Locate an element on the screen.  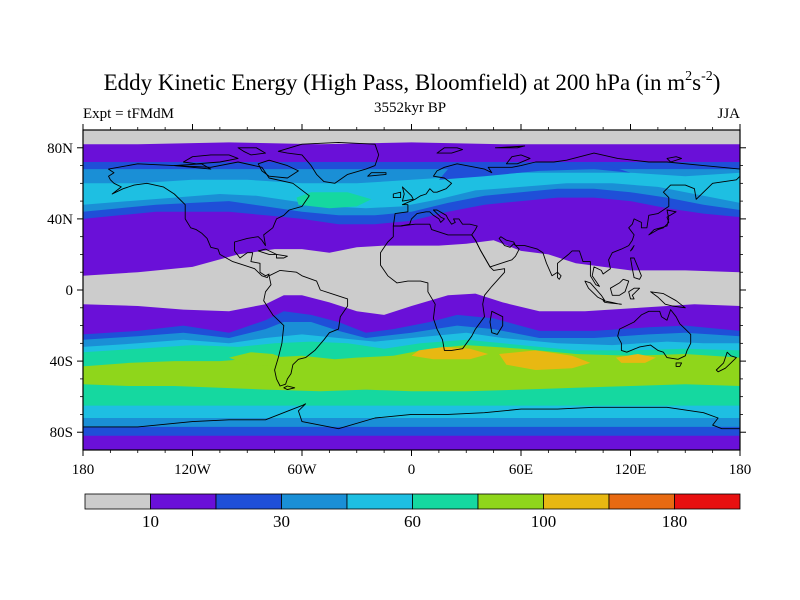
colorbar-label-1: 30 is located at coordinates (281, 521).